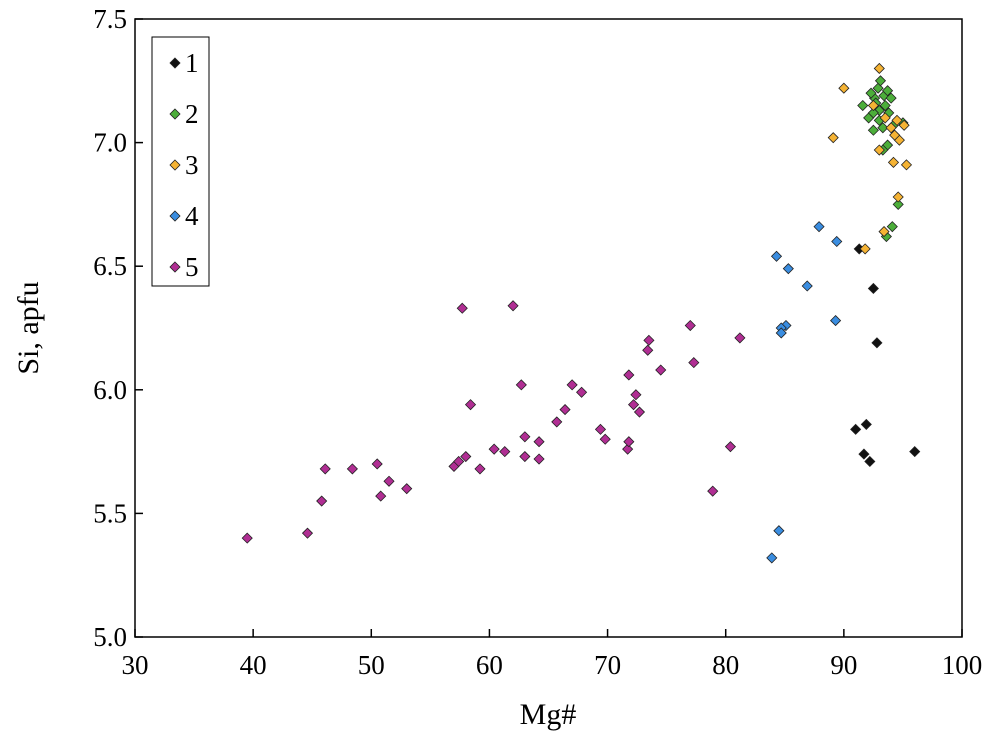  I want to click on legend-label-4: 4, so click(192, 216).